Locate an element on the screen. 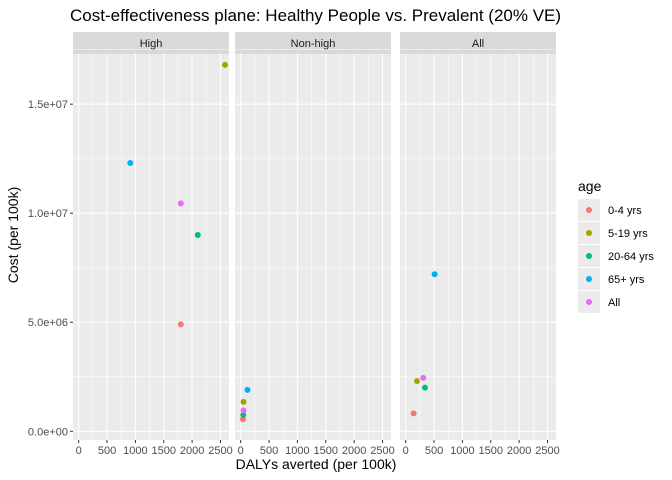 The image size is (672, 480). legend-item: 5-19 yrs is located at coordinates (613, 233).